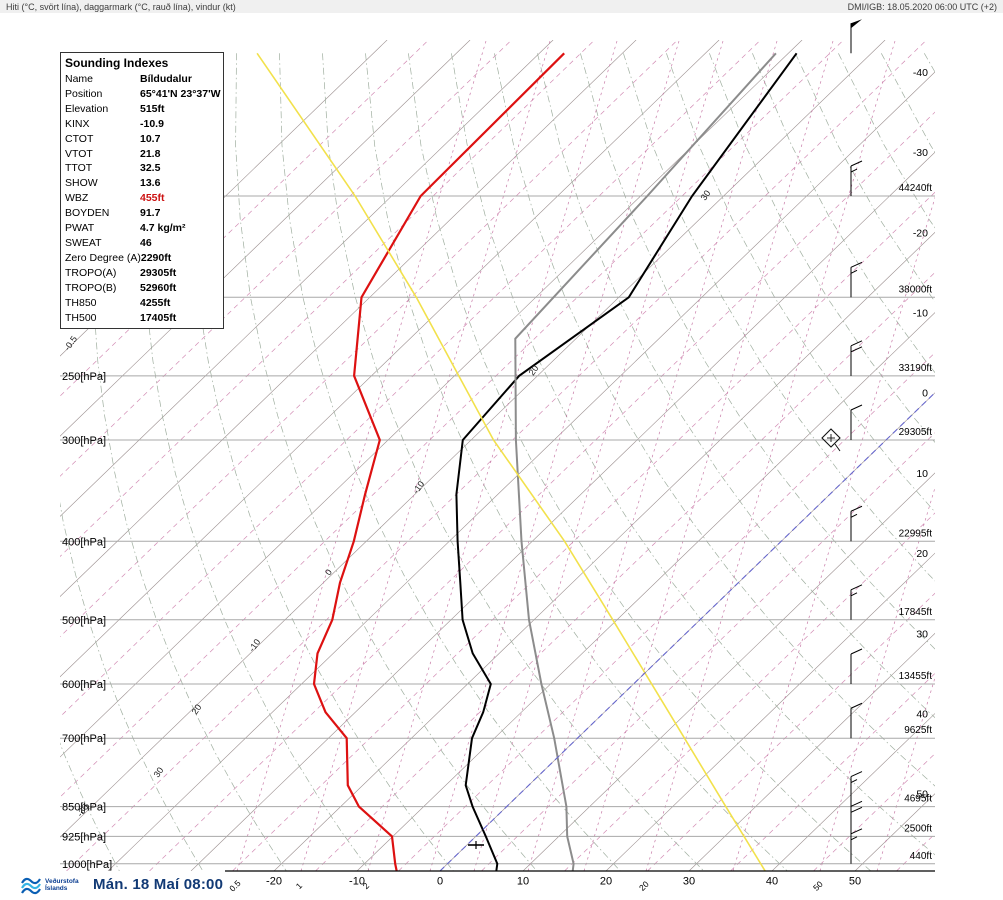  I want to click on legend-row-value: 21.8, so click(150, 153).